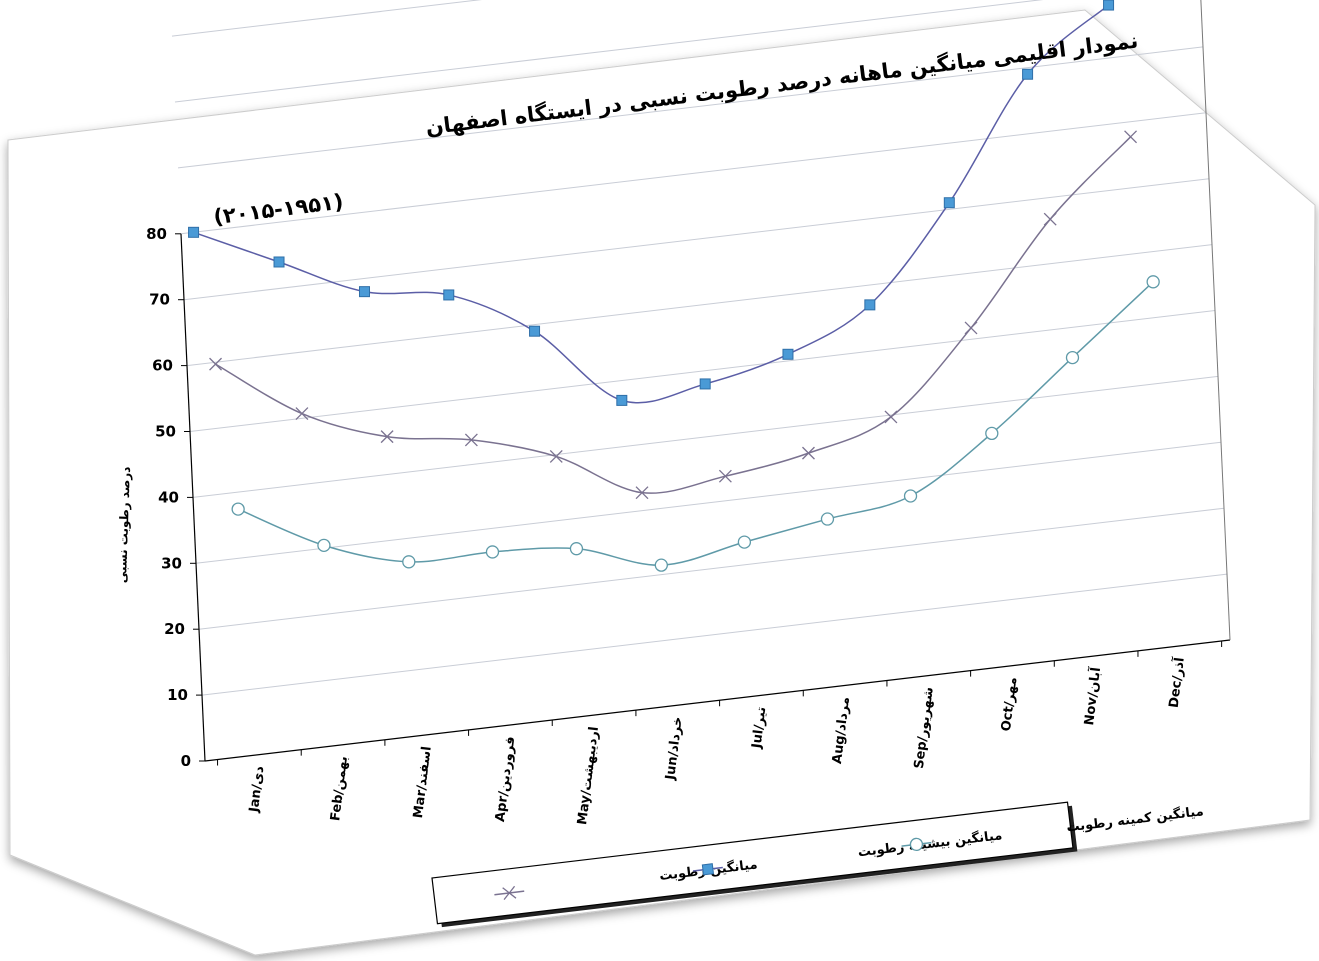  Describe the element at coordinates (156, 234) in the screenshot. I see `y-tick-label: 80` at that location.